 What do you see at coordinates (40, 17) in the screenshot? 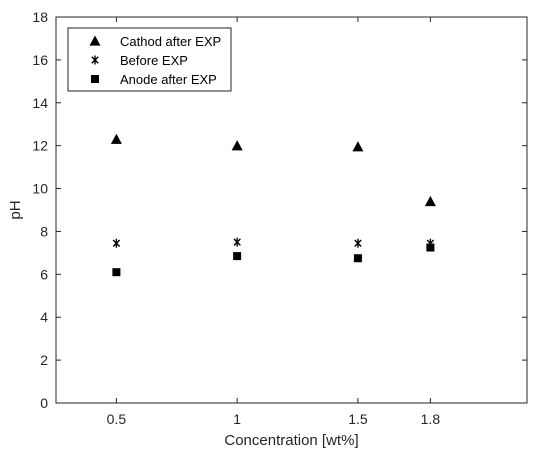
I see `y-tick-label: 18` at bounding box center [40, 17].